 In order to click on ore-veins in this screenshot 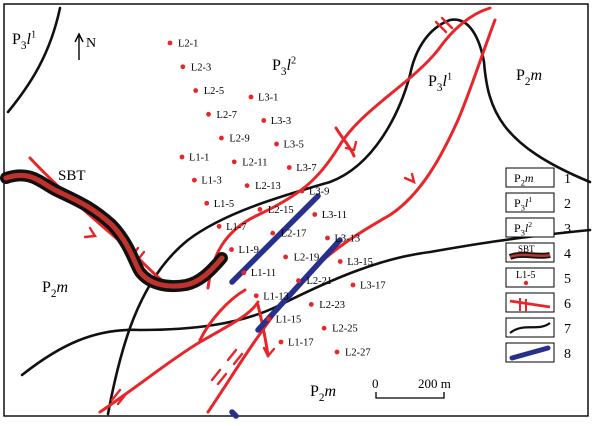, I will do `click(286, 306)`.